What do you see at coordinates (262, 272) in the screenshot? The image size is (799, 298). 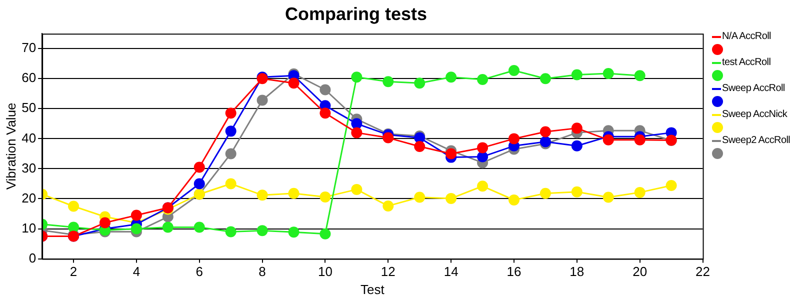 I see `x-tick-label: 8` at bounding box center [262, 272].